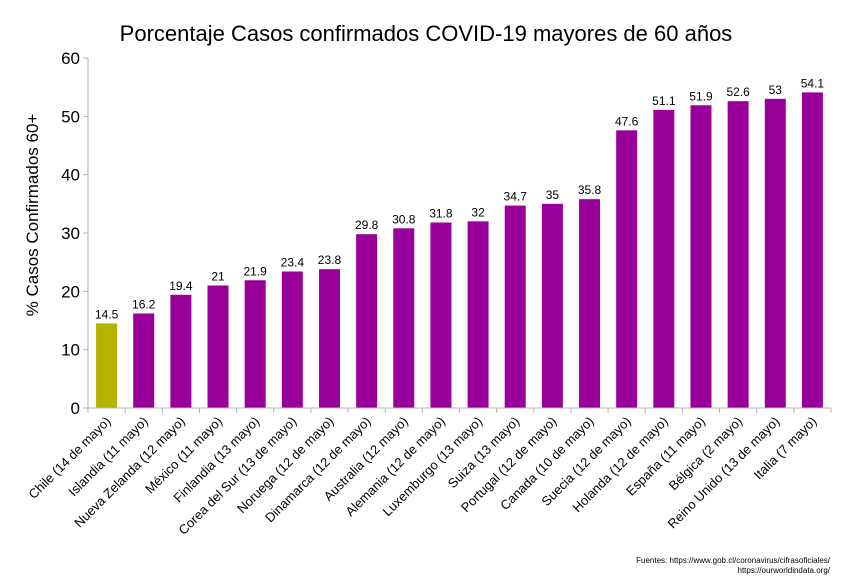  I want to click on data-label: 23.4, so click(293, 263).